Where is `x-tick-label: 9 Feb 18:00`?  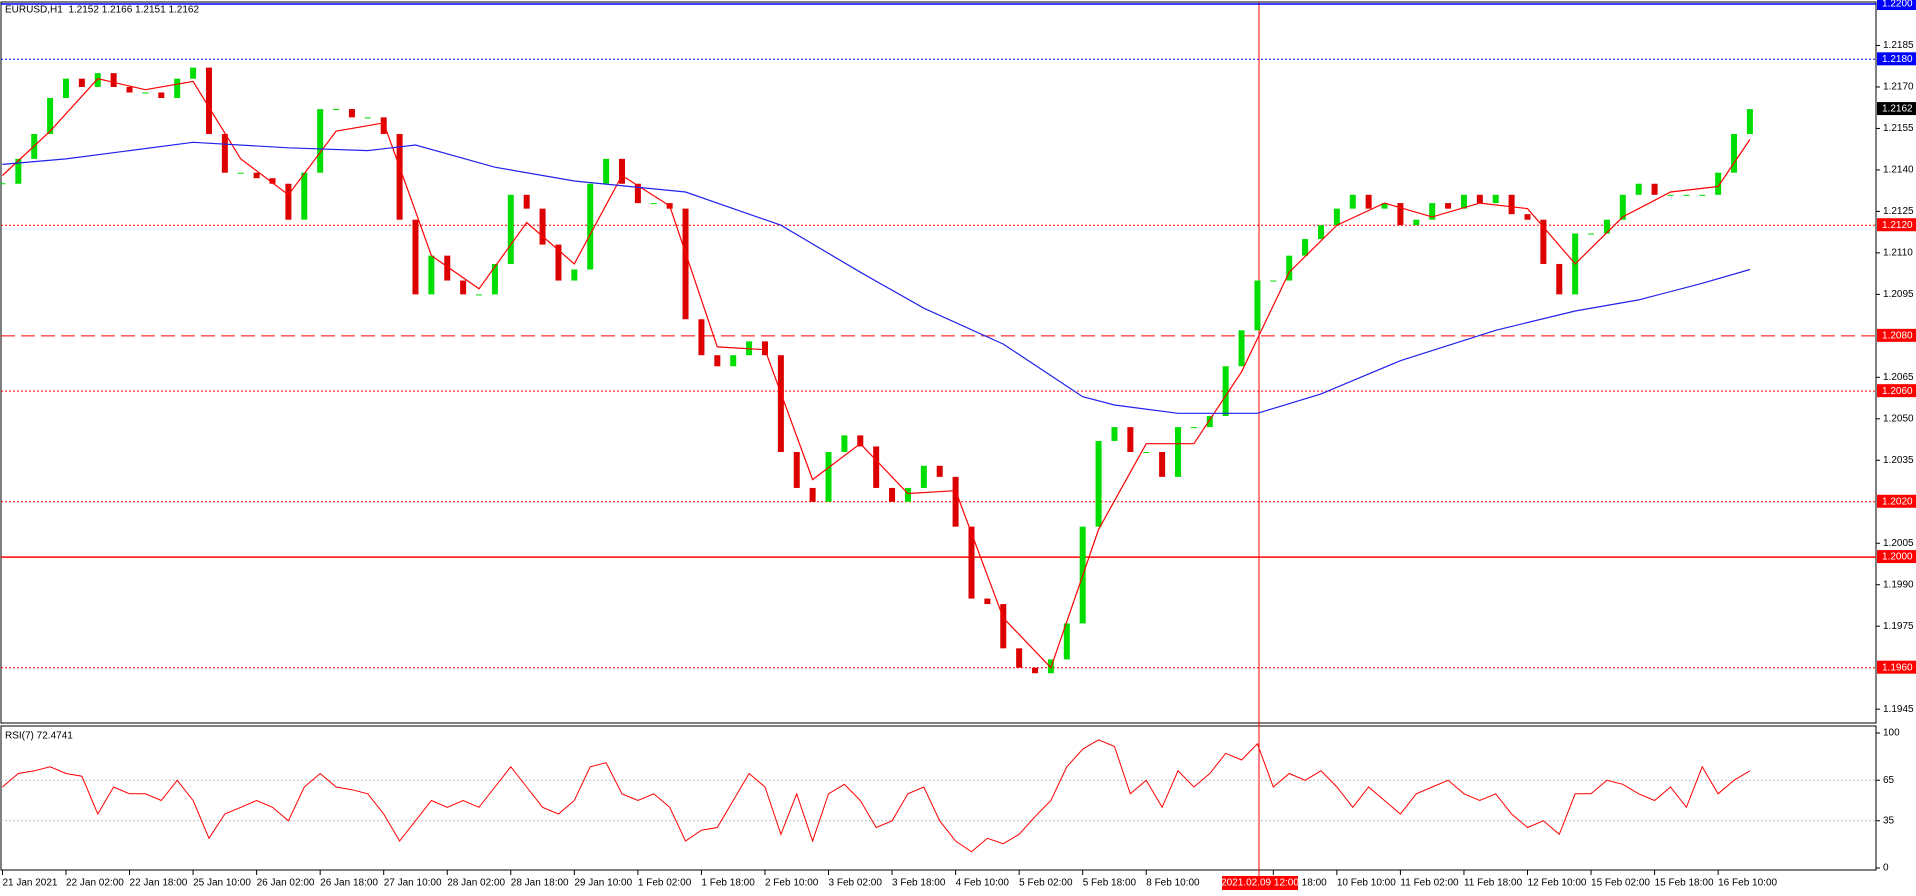
x-tick-label: 9 Feb 18:00 is located at coordinates (1300, 883).